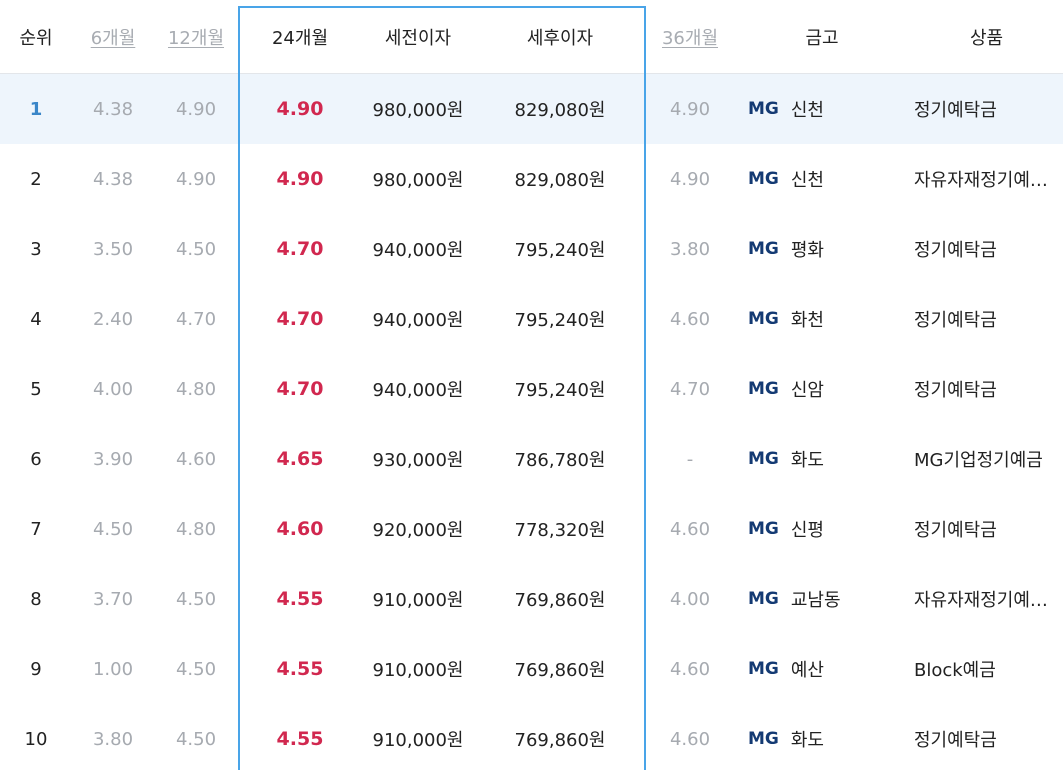  Describe the element at coordinates (36, 319) in the screenshot. I see `rank-cell: 4` at that location.